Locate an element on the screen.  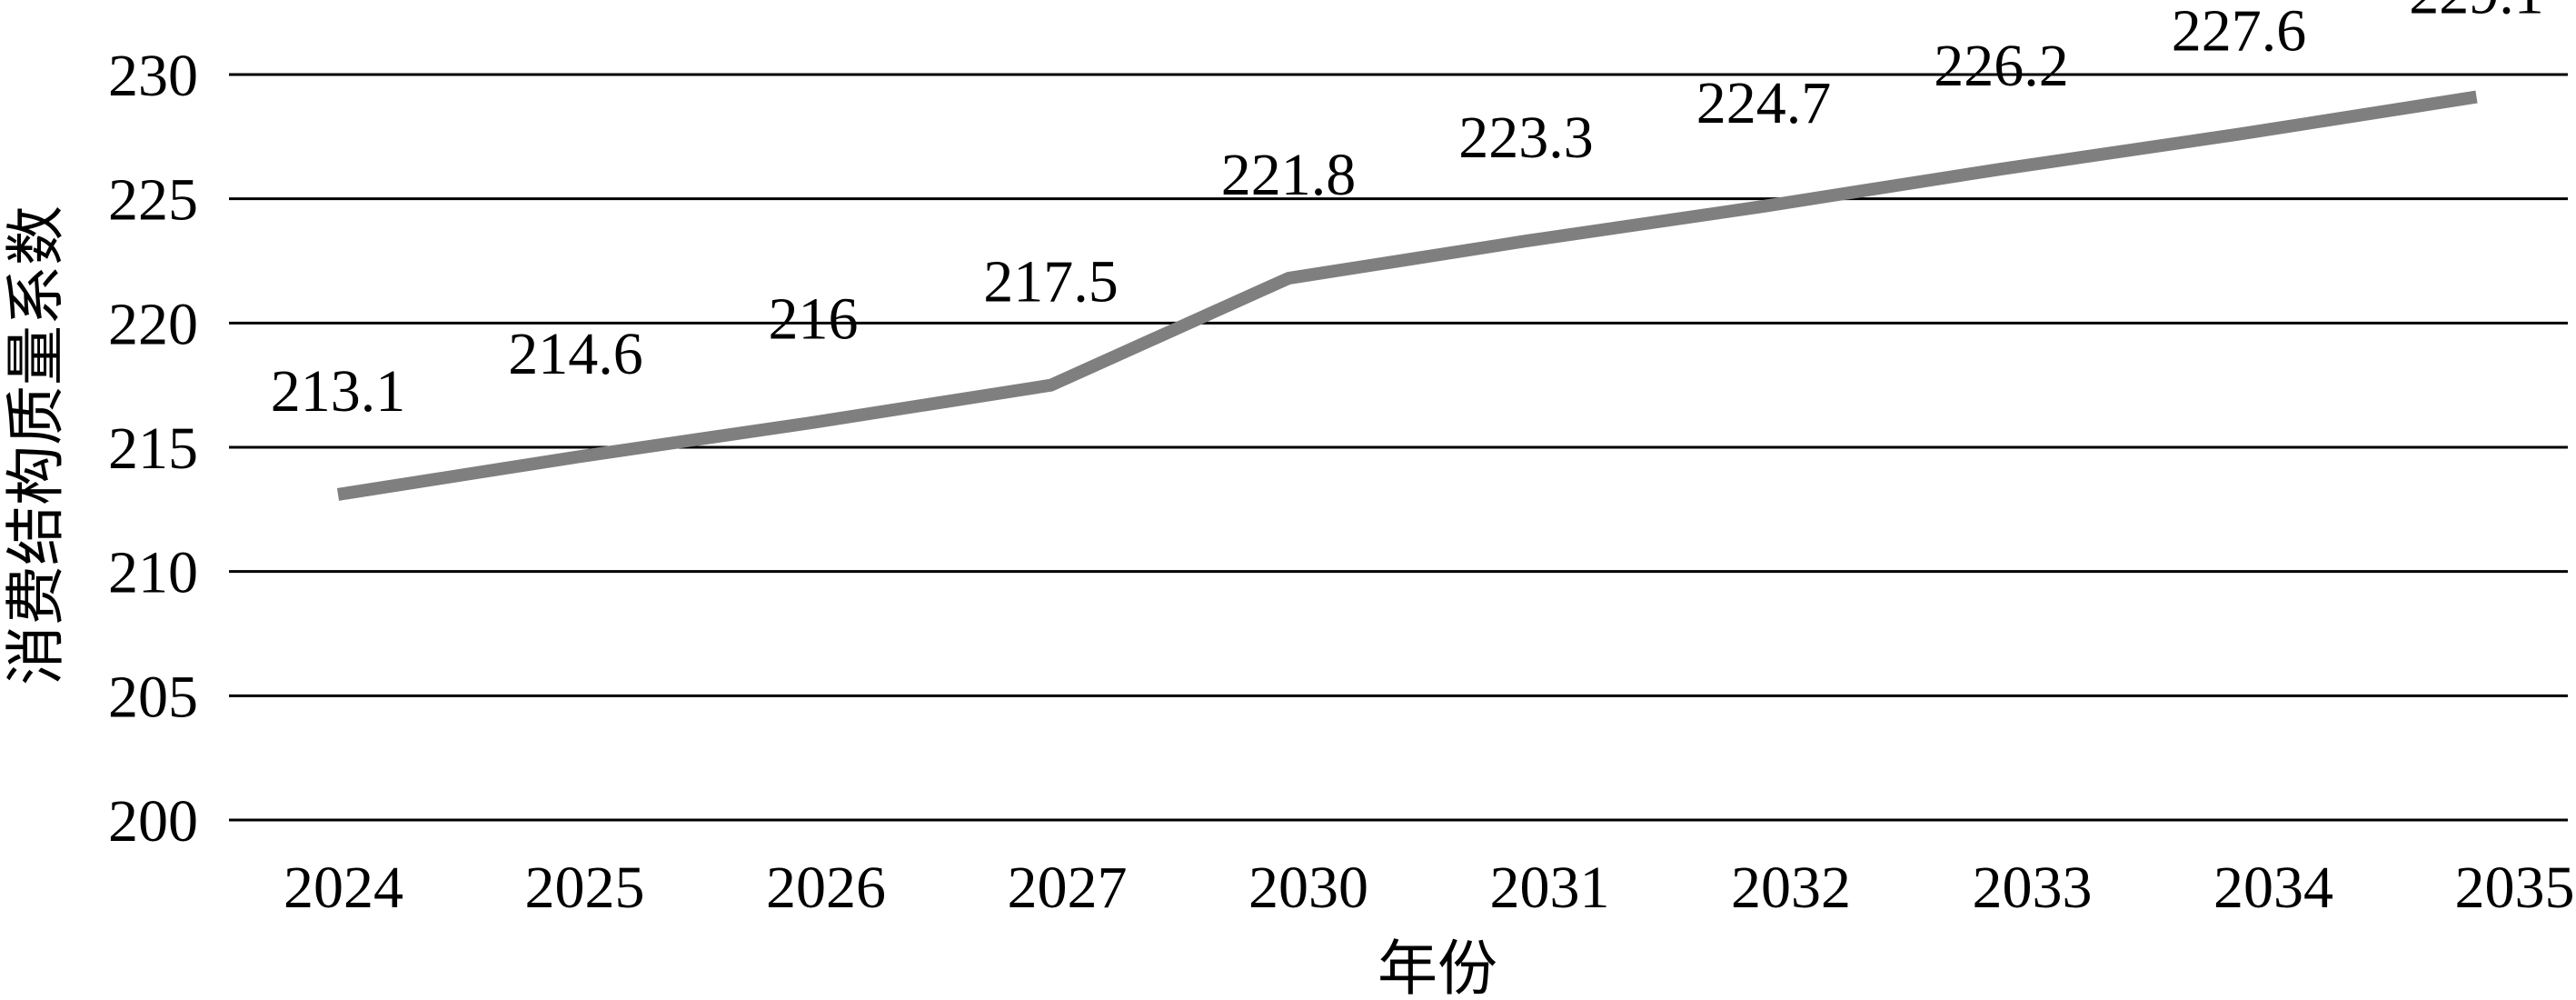
data-label: 216 is located at coordinates (814, 320).